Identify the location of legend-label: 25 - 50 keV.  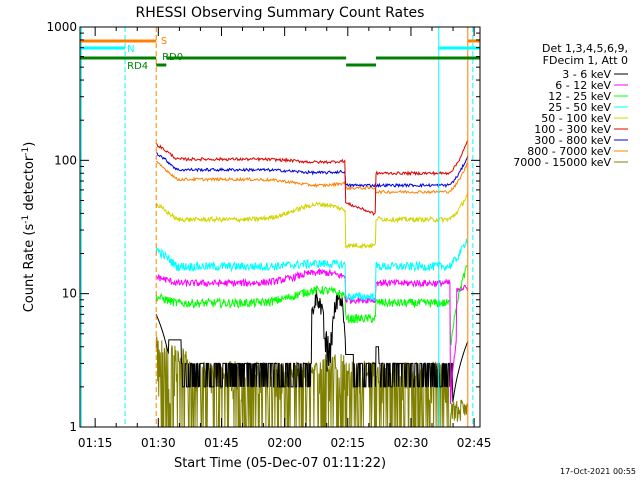
(579, 107).